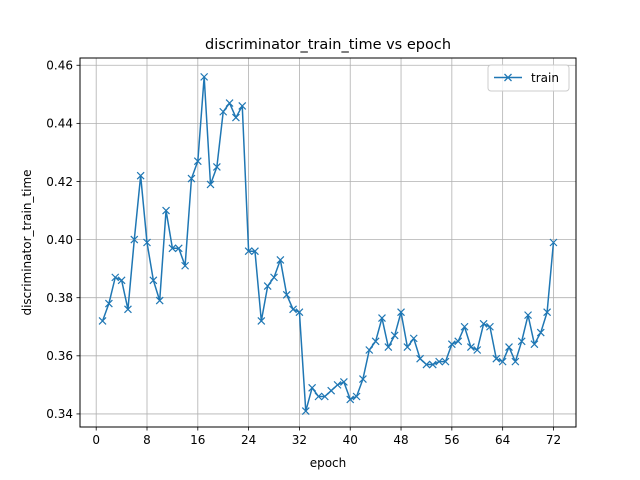 Image resolution: width=640 pixels, height=480 pixels. Describe the element at coordinates (328, 45) in the screenshot. I see `chart-title: discriminator_train_time vs epoch` at that location.